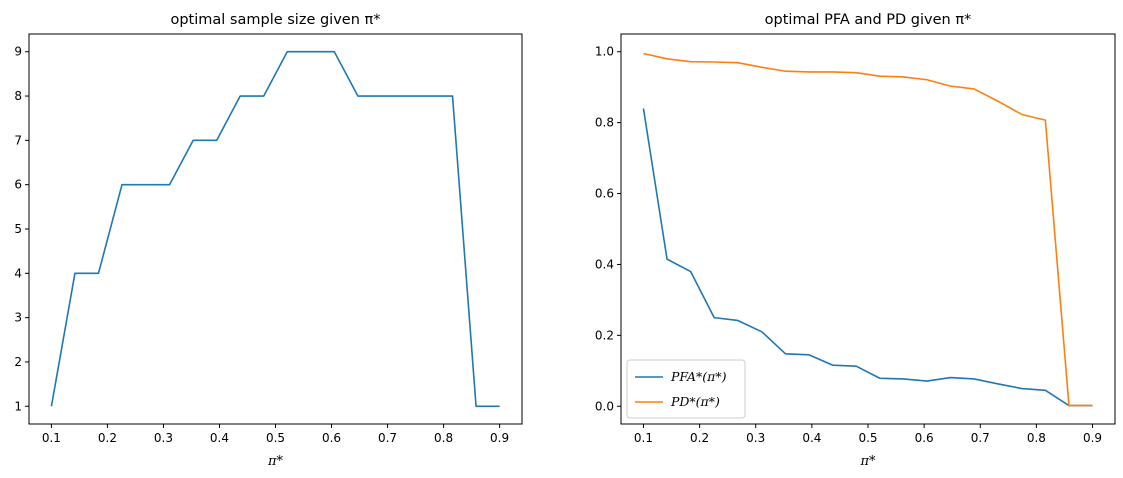 The height and width of the screenshot is (478, 1123). What do you see at coordinates (604, 194) in the screenshot?
I see `y-tick-label: 0.6` at bounding box center [604, 194].